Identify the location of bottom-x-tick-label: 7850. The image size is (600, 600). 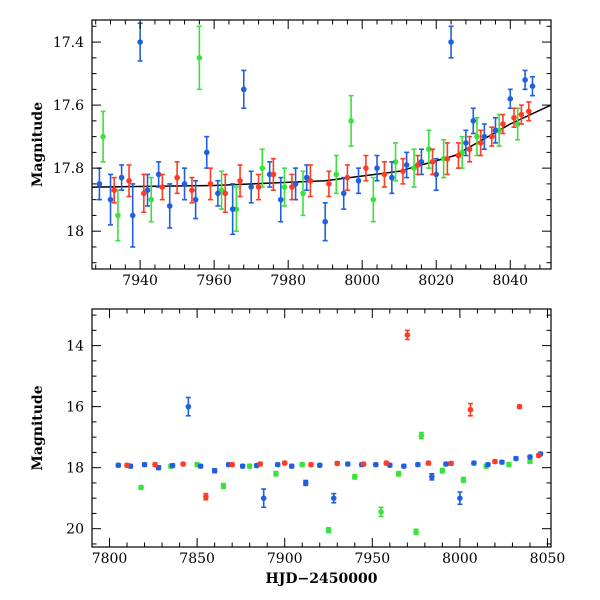
(197, 559).